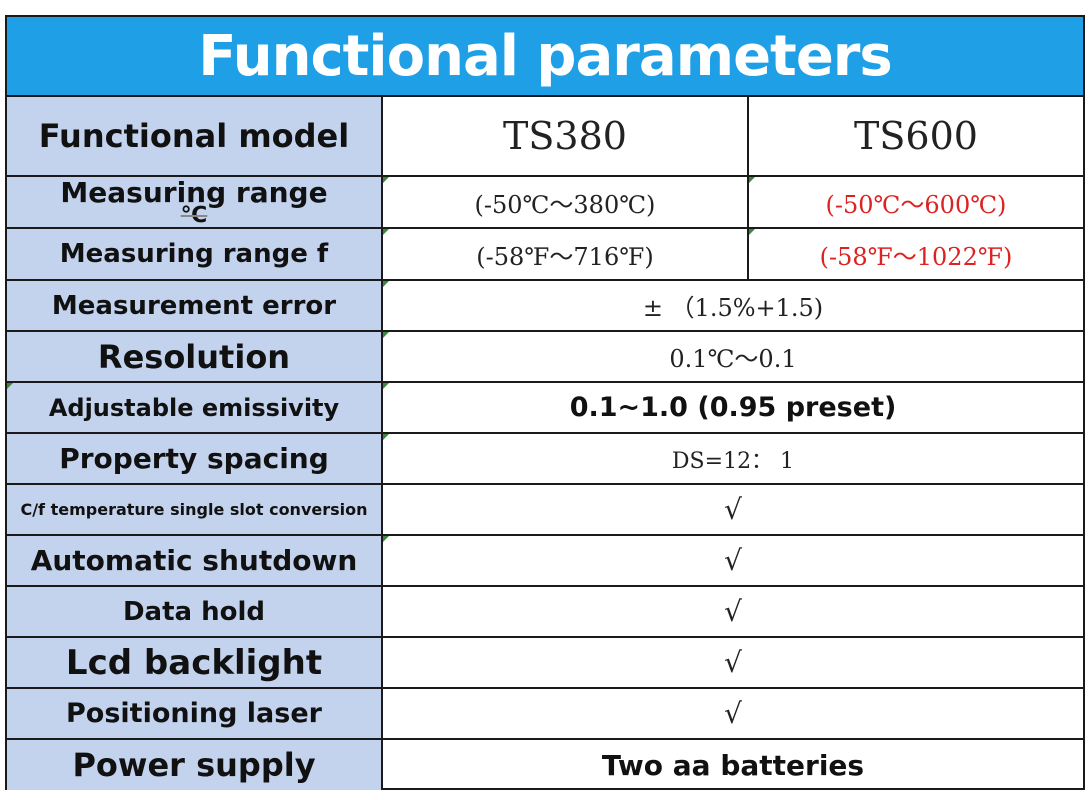 The image size is (1090, 800). Describe the element at coordinates (194, 215) in the screenshot. I see `celsius-unit-label: ℃` at that location.